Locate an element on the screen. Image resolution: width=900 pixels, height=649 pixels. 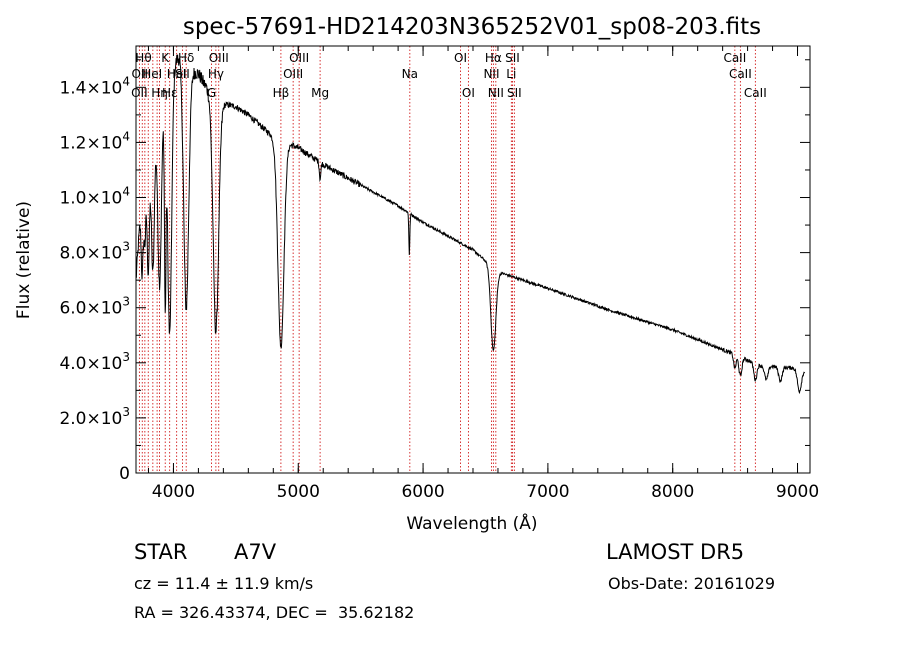
line-marker-label: Na is located at coordinates (410, 74).